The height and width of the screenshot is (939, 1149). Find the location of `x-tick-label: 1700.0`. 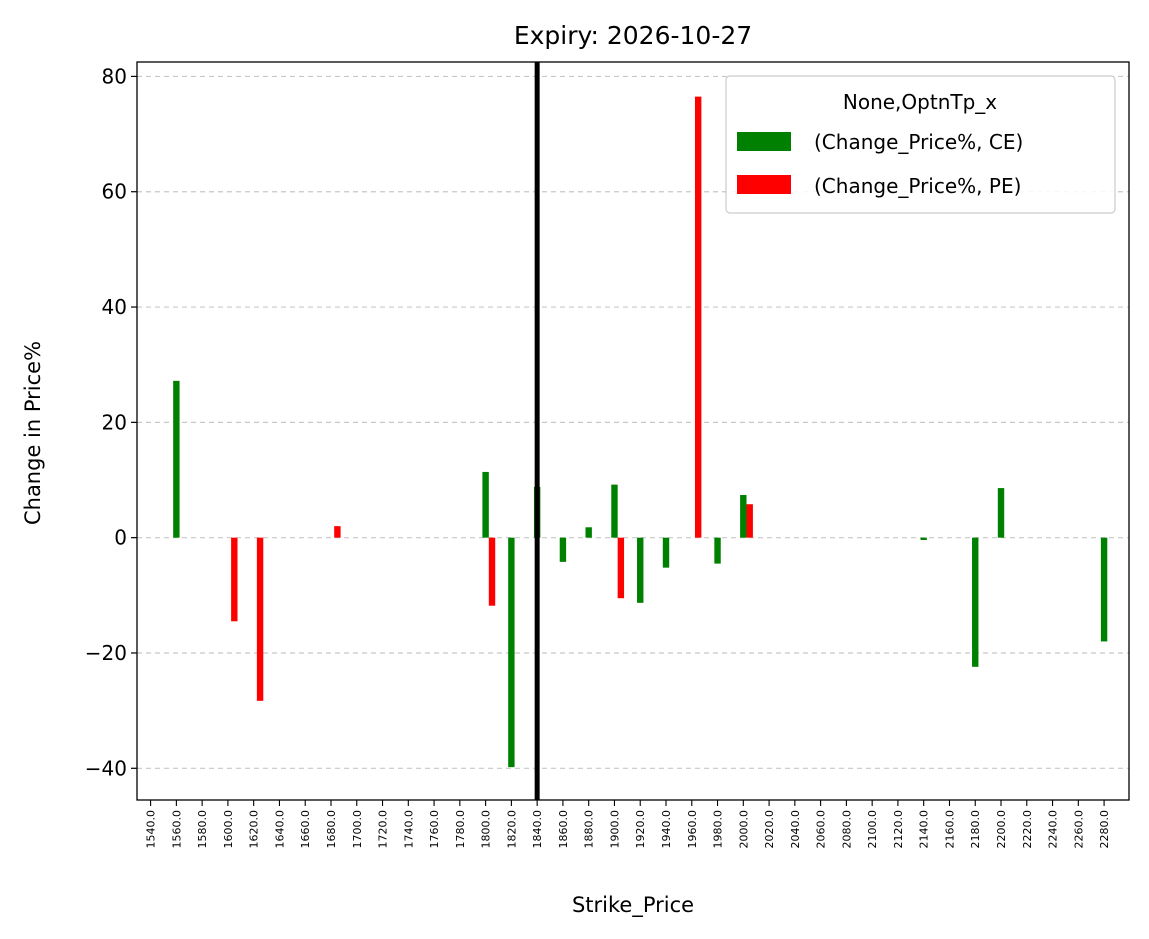

x-tick-label: 1700.0 is located at coordinates (357, 829).